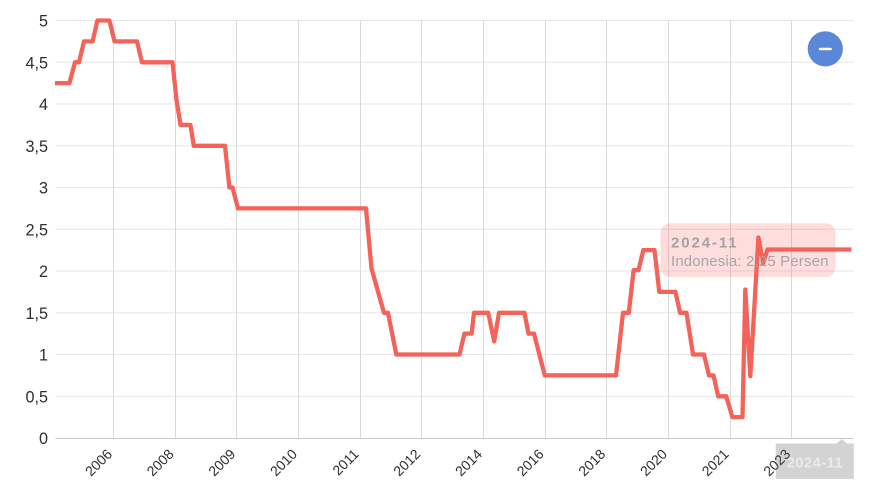  I want to click on svg-text: Indonesia: 2,25 Persen, so click(750, 261).